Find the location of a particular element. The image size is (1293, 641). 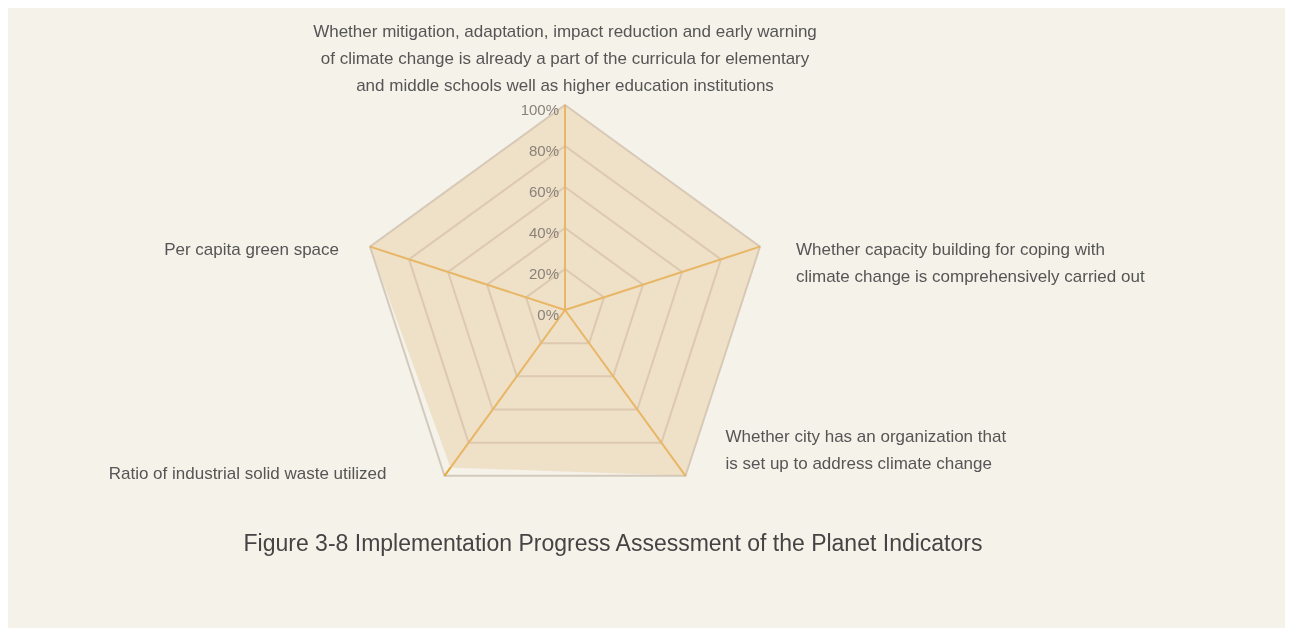

y-tick-label: 60% is located at coordinates (543, 191).